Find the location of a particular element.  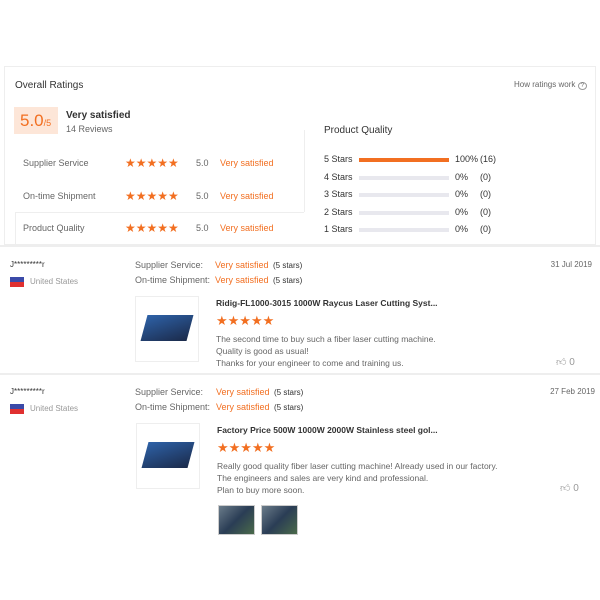

dist-label: 2 Stars is located at coordinates (338, 211).